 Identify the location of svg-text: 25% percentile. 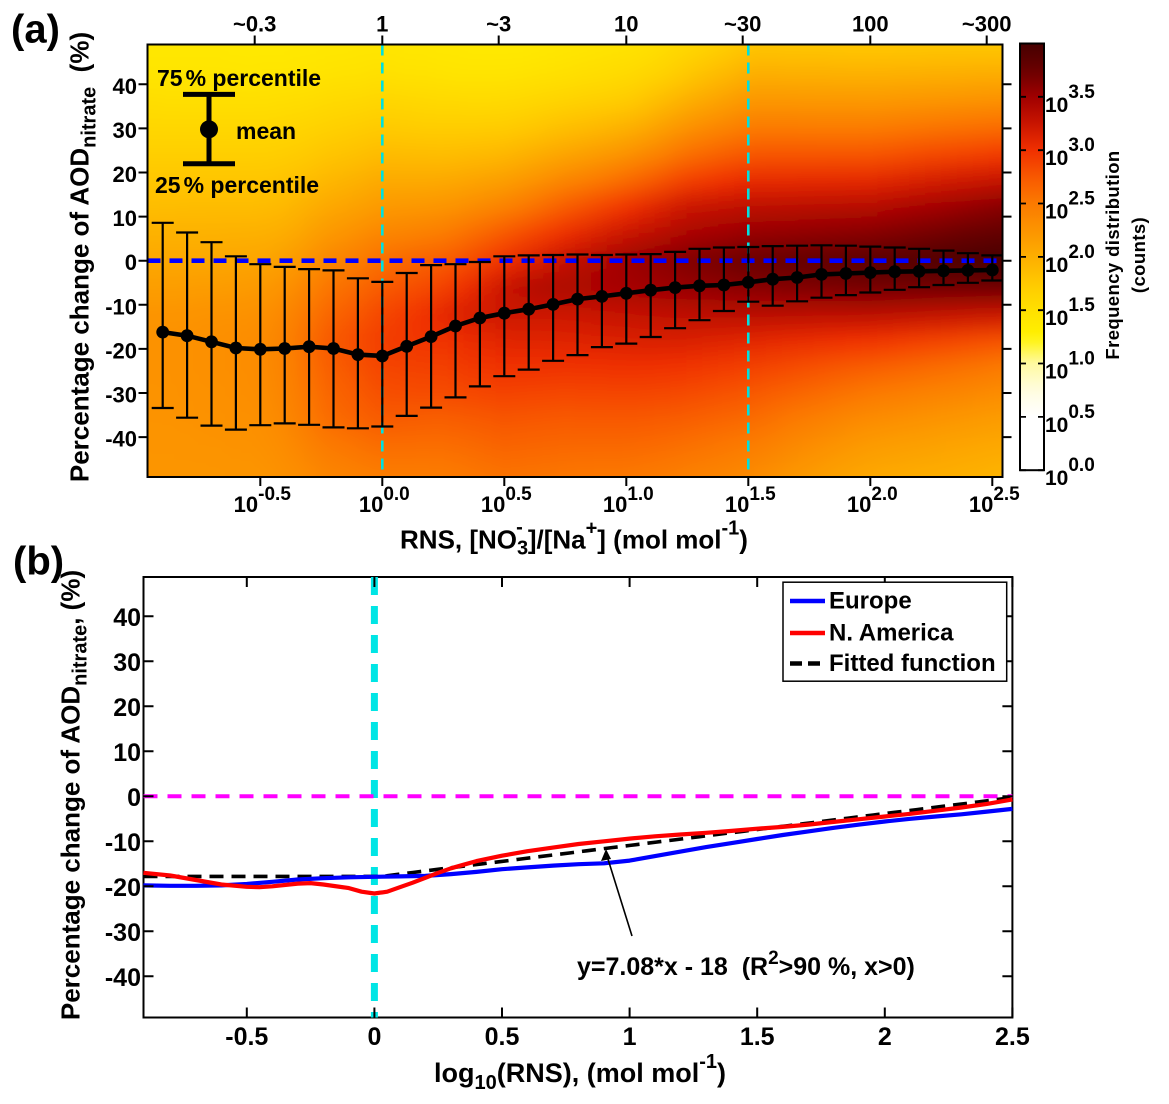
(237, 185).